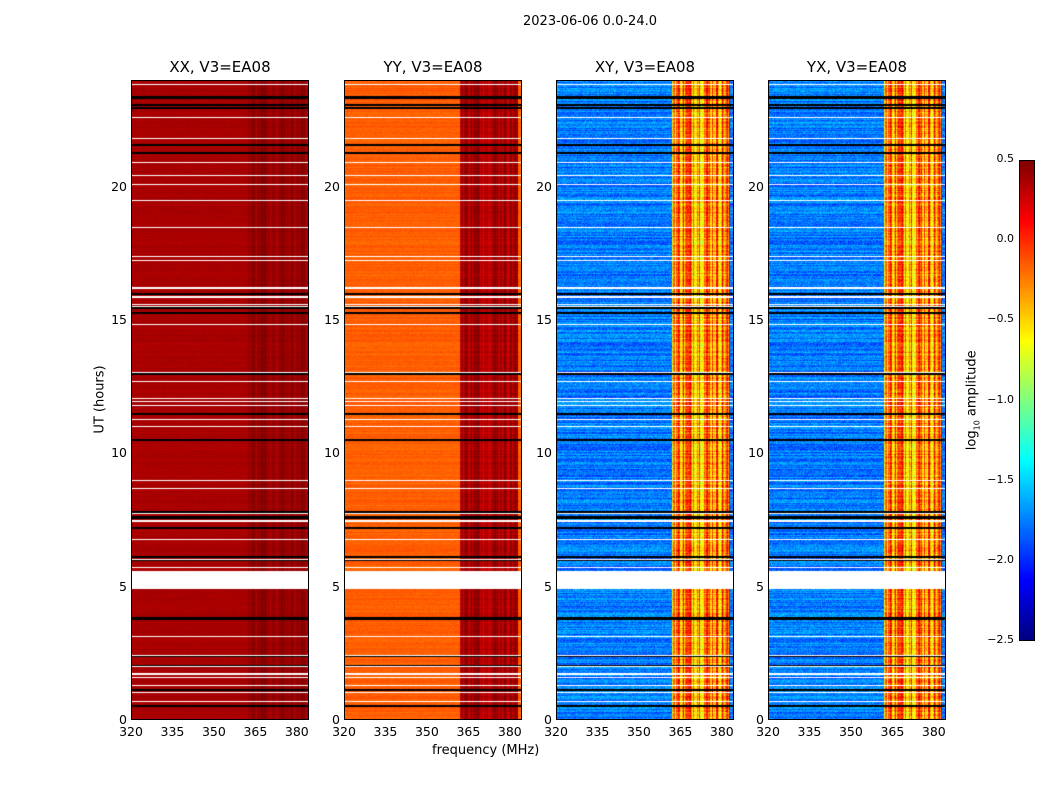 This screenshot has height=800, width=1050. Describe the element at coordinates (645, 67) in the screenshot. I see `panel-title: XY, V3=EA08` at that location.